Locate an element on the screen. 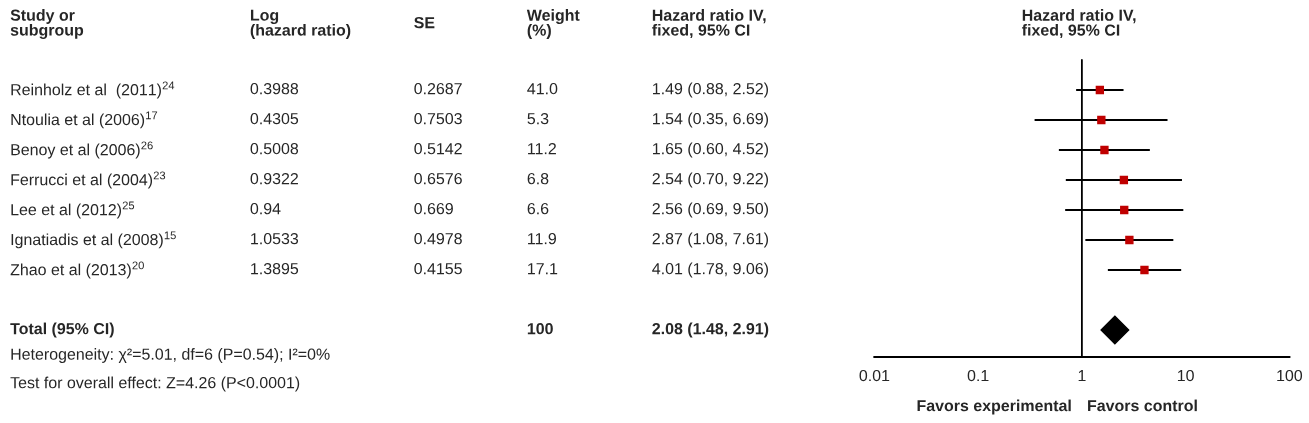 The height and width of the screenshot is (423, 1309). text: 1.49 (0.88, 2.52) is located at coordinates (711, 90).